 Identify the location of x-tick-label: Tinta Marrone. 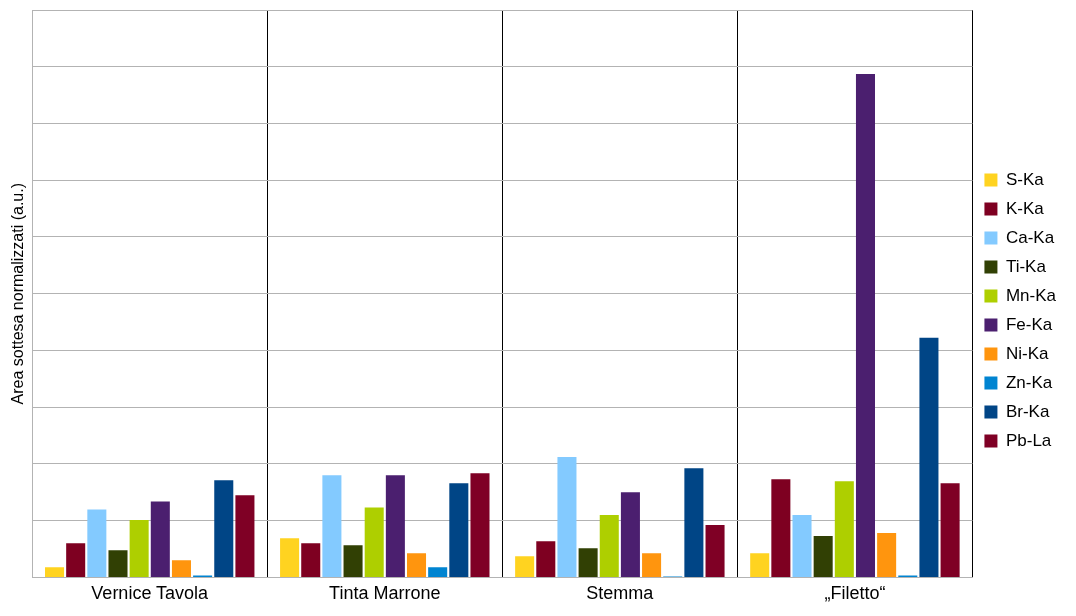
(385, 593).